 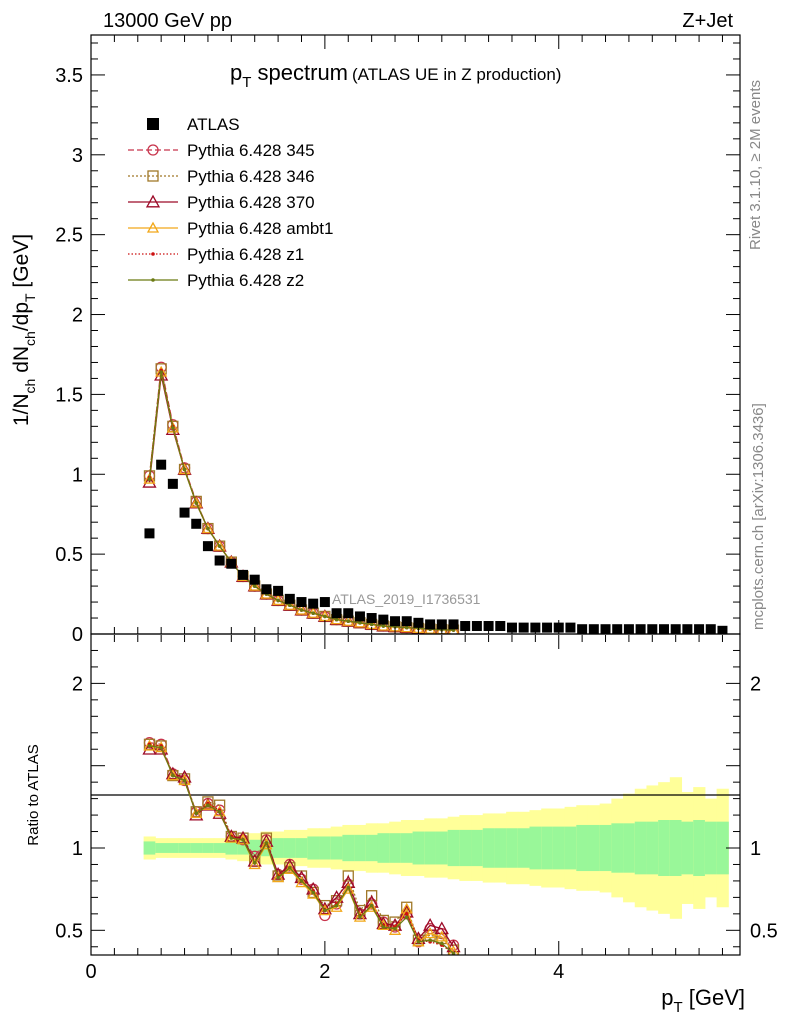 I want to click on ratio-bands, so click(x=436, y=848).